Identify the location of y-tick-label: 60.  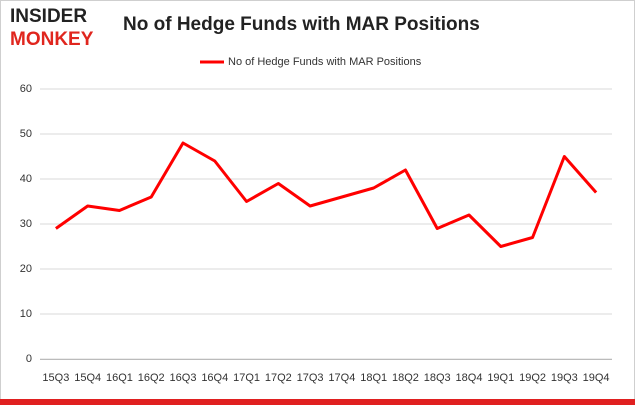
(26, 89).